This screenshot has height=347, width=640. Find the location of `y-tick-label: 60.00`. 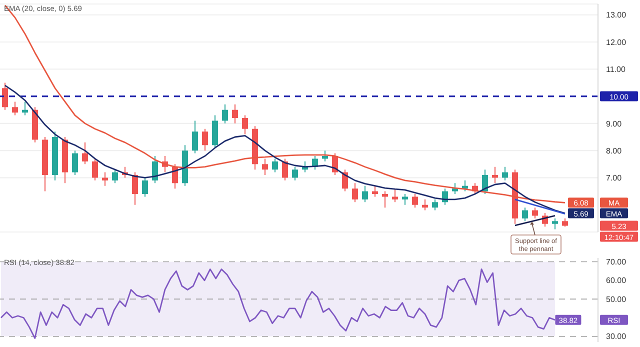

y-tick-label: 60.00 is located at coordinates (616, 281).